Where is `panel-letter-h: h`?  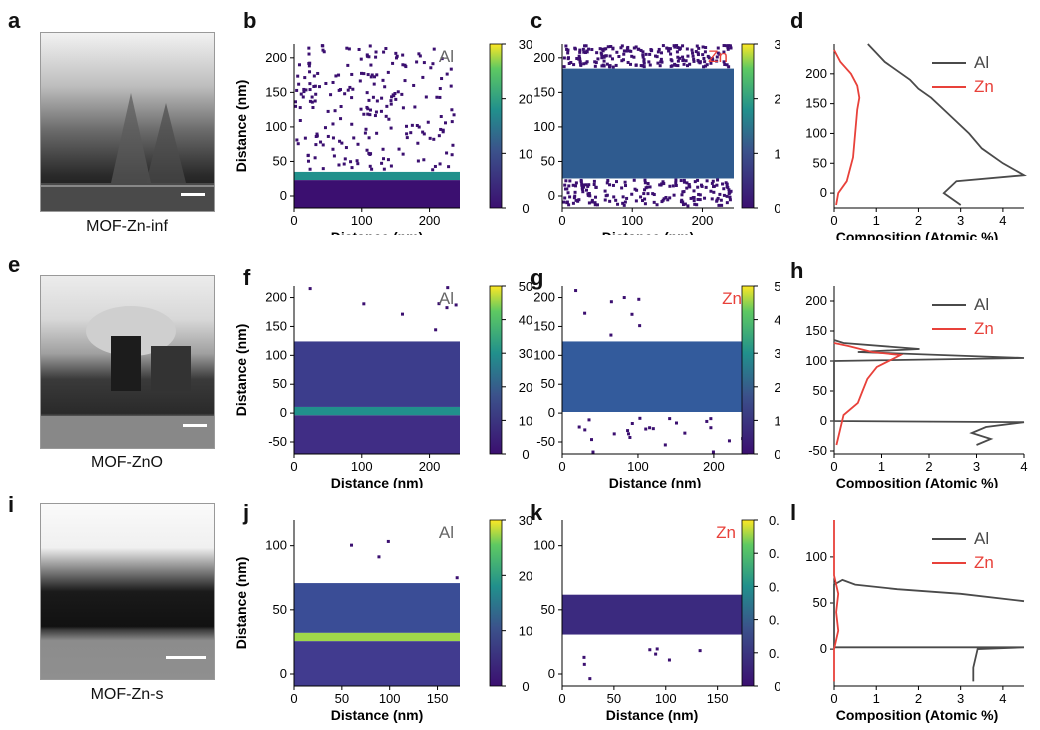 panel-letter-h: h is located at coordinates (797, 270).